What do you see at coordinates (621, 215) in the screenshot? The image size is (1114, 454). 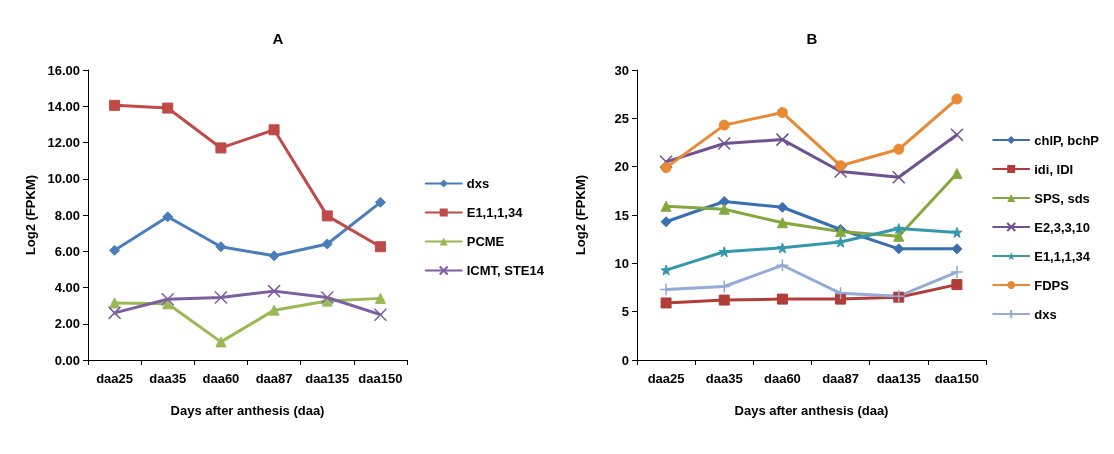 I see `y-tick-label: 15` at bounding box center [621, 215].